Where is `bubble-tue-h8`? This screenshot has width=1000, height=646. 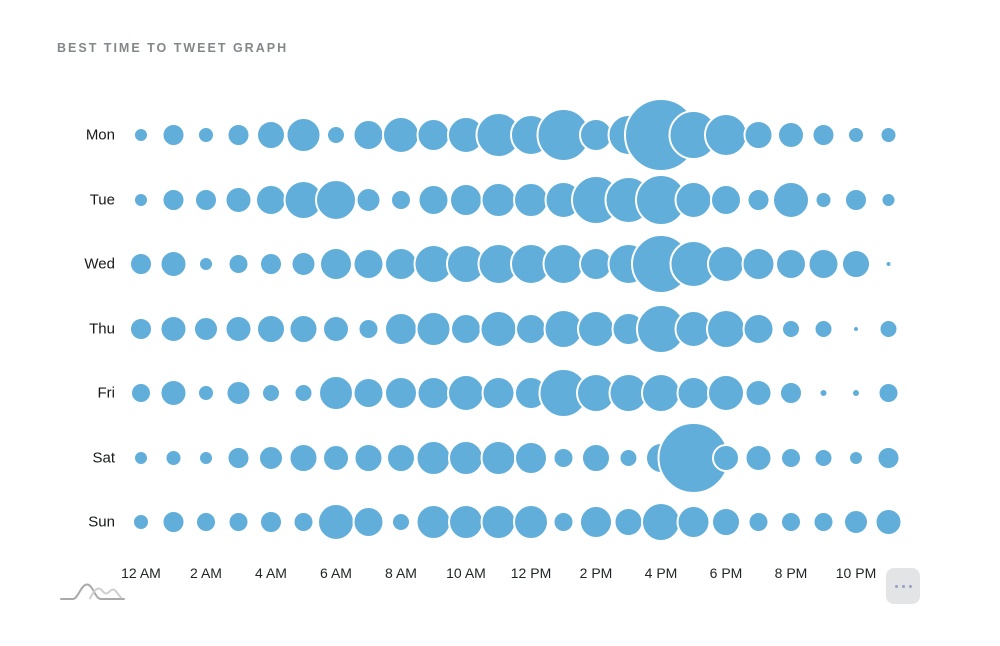
bubble-tue-h8 is located at coordinates (401, 200).